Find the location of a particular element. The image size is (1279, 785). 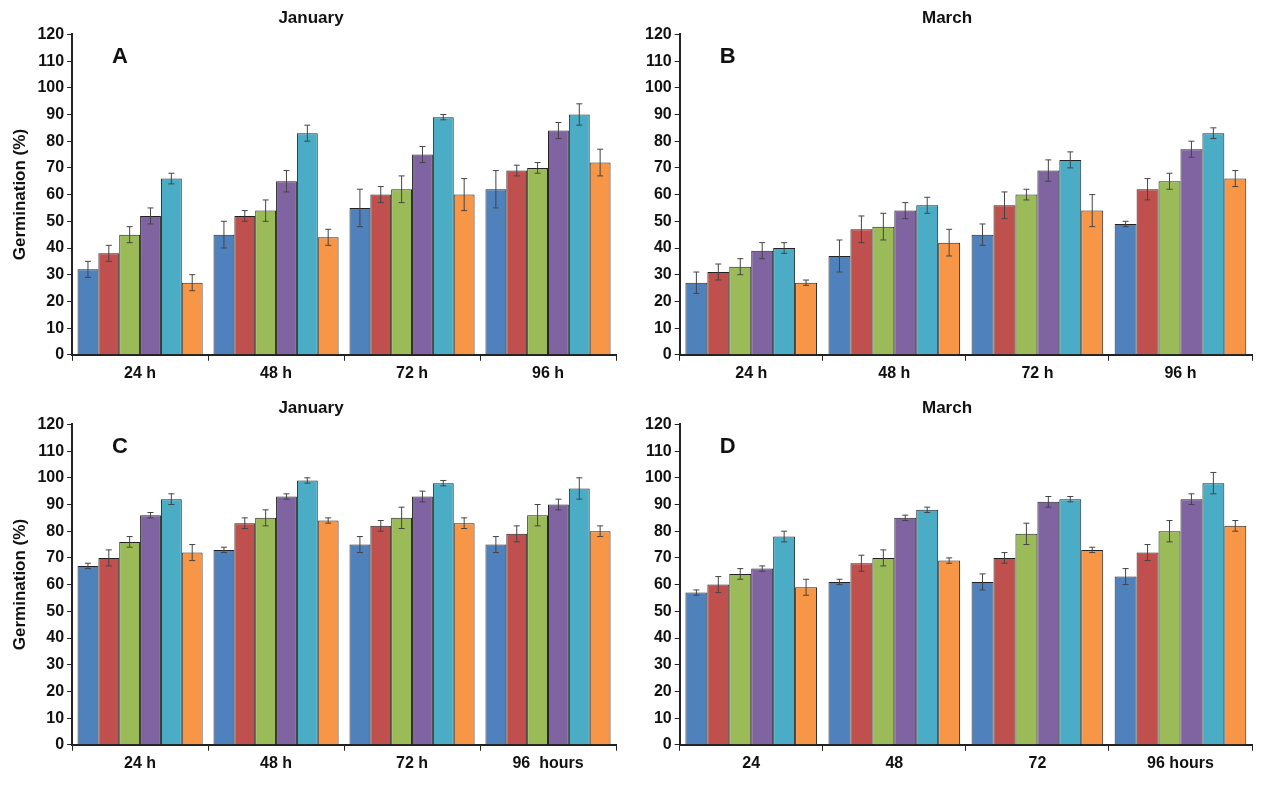

x-tick-label: 48 is located at coordinates (894, 762).